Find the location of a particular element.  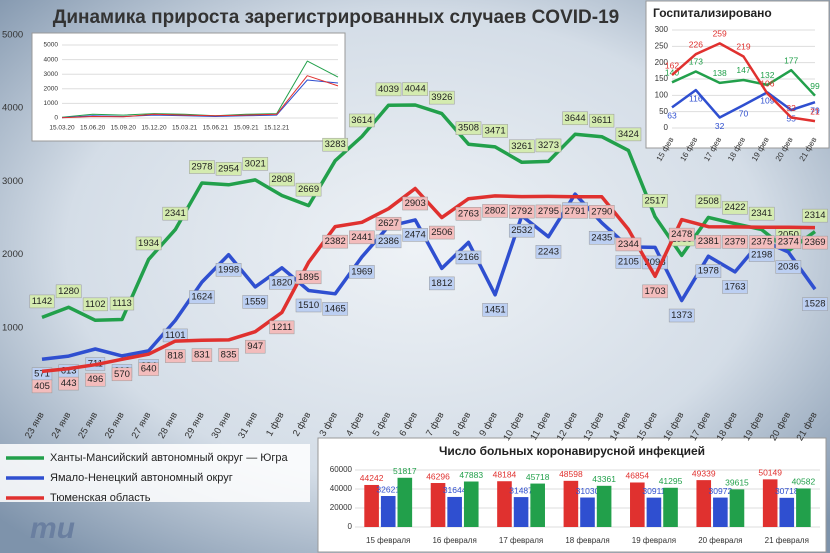

inset-title: Госпитализировано is located at coordinates (712, 13).